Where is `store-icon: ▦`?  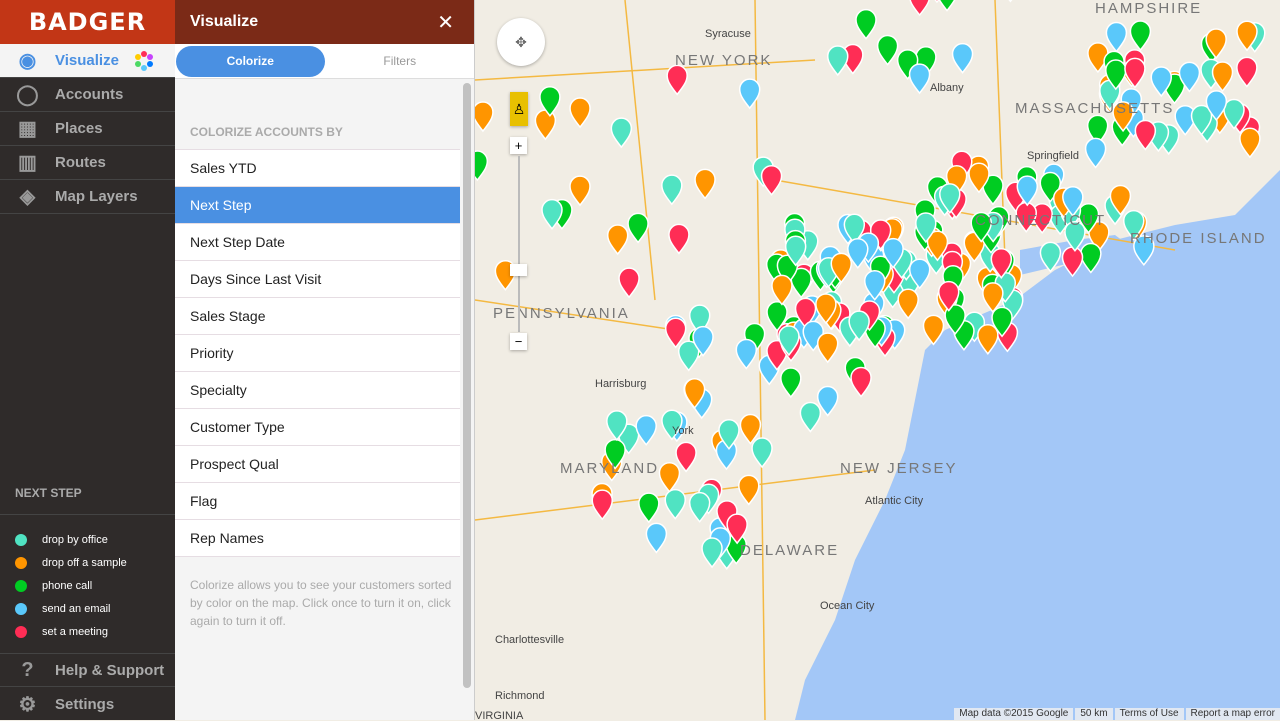
store-icon: ▦ is located at coordinates (27, 129).